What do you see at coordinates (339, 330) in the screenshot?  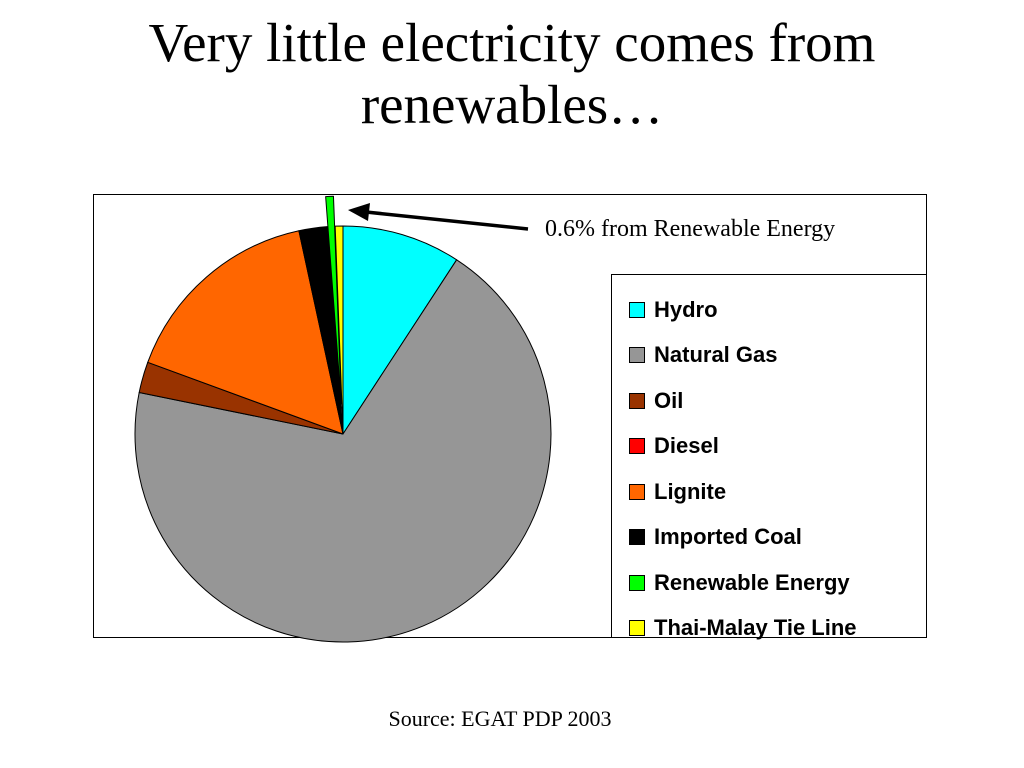 I see `pie-slice-thai-malay-tie-line` at bounding box center [339, 330].